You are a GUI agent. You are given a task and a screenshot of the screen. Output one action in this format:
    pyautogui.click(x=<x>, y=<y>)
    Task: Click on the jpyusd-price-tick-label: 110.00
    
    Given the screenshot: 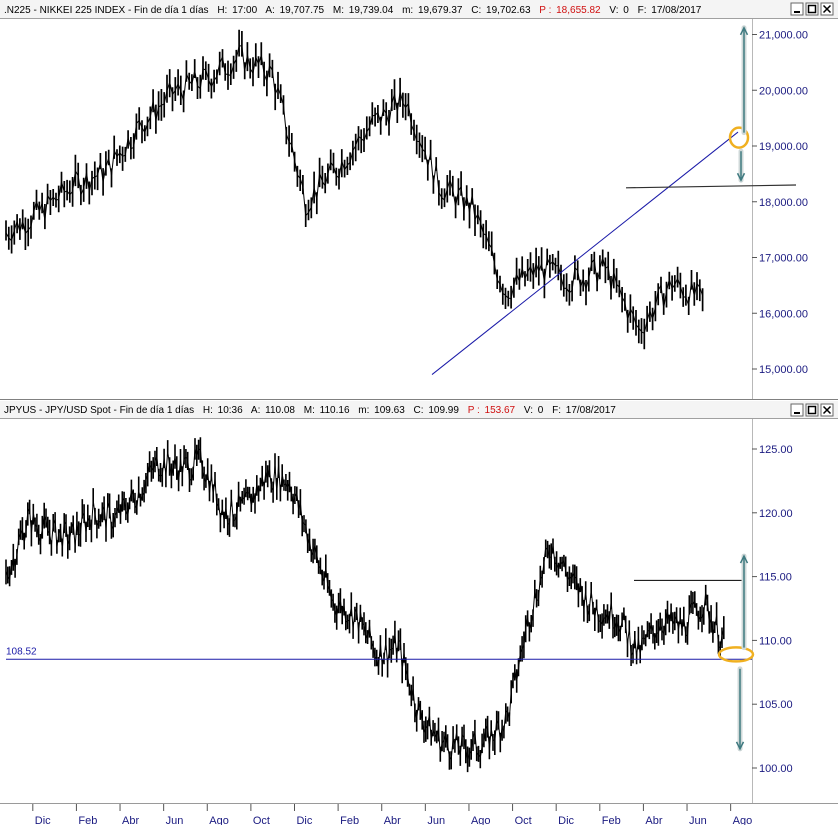 What is the action you would take?
    pyautogui.click(x=775, y=641)
    